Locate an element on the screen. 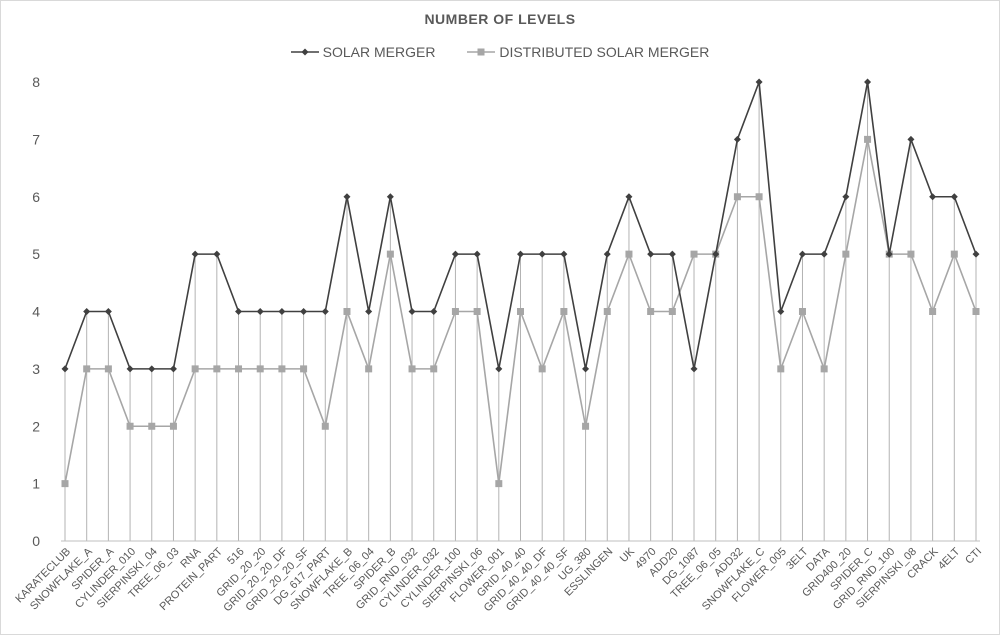  legend-label-solar-merger: SOLAR MERGER is located at coordinates (379, 52).